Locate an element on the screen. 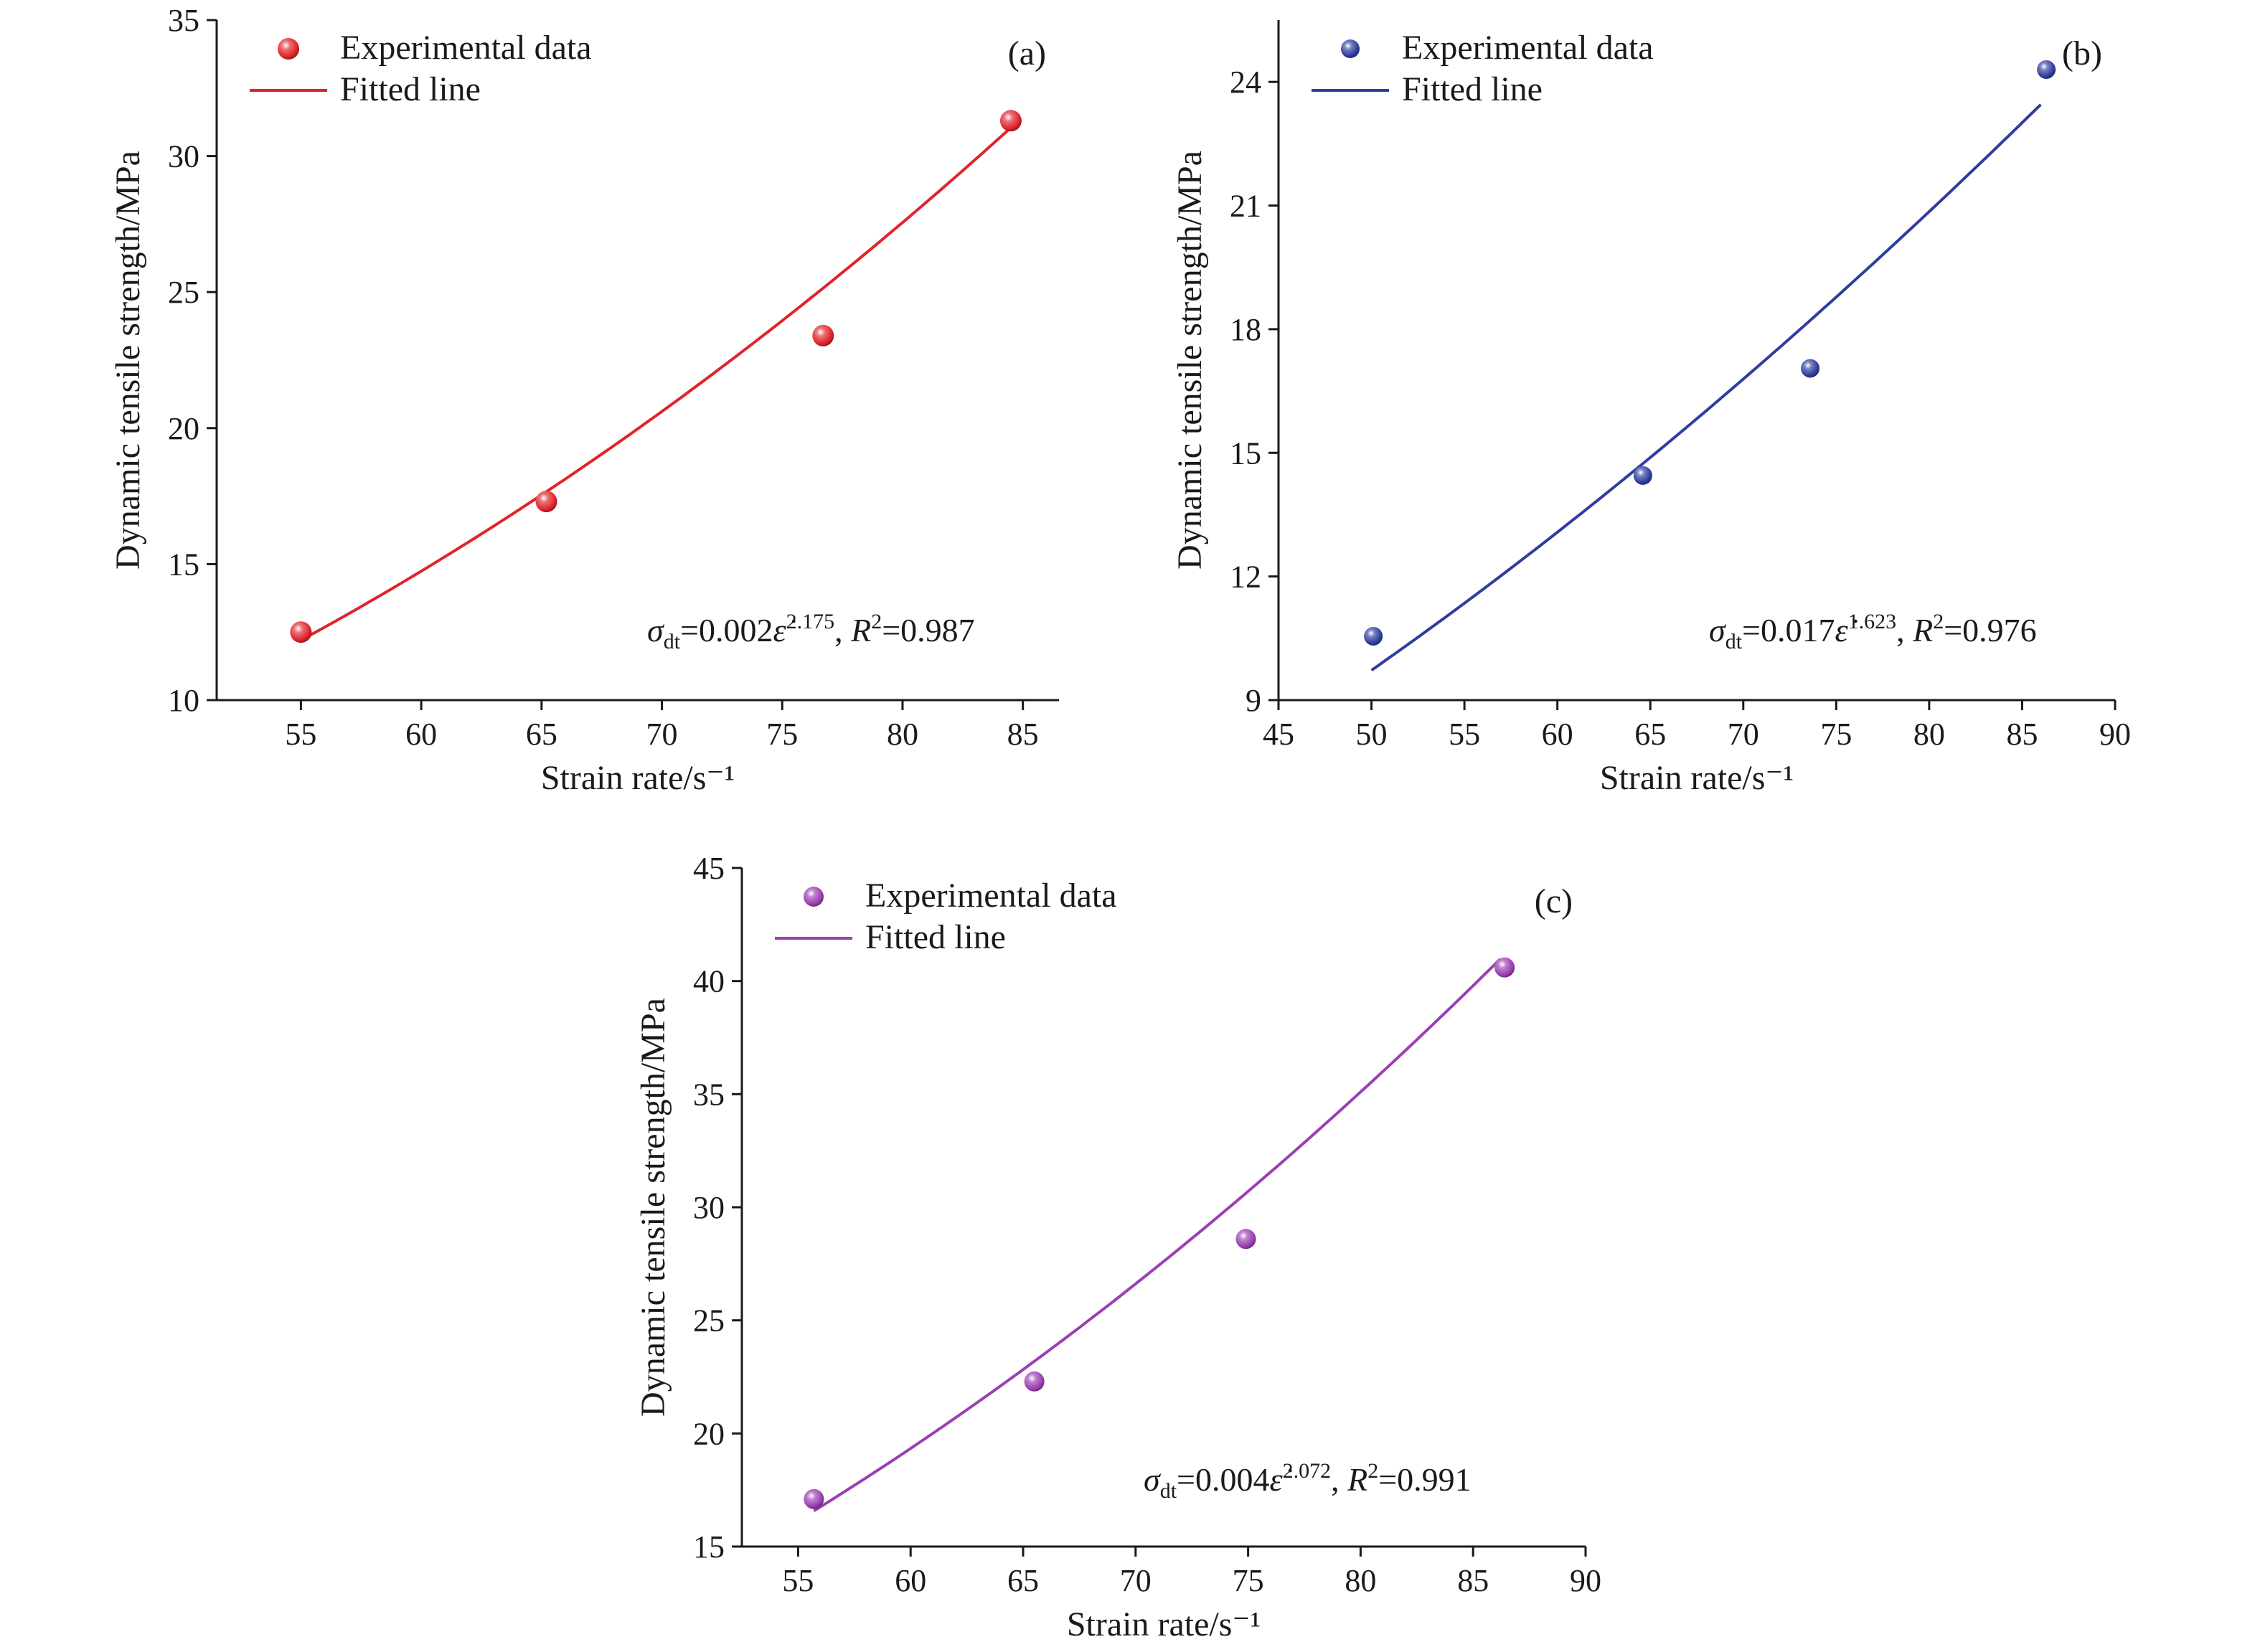 Image resolution: width=2260 pixels, height=1652 pixels. eq-exponent: 2.072 is located at coordinates (1307, 1471).